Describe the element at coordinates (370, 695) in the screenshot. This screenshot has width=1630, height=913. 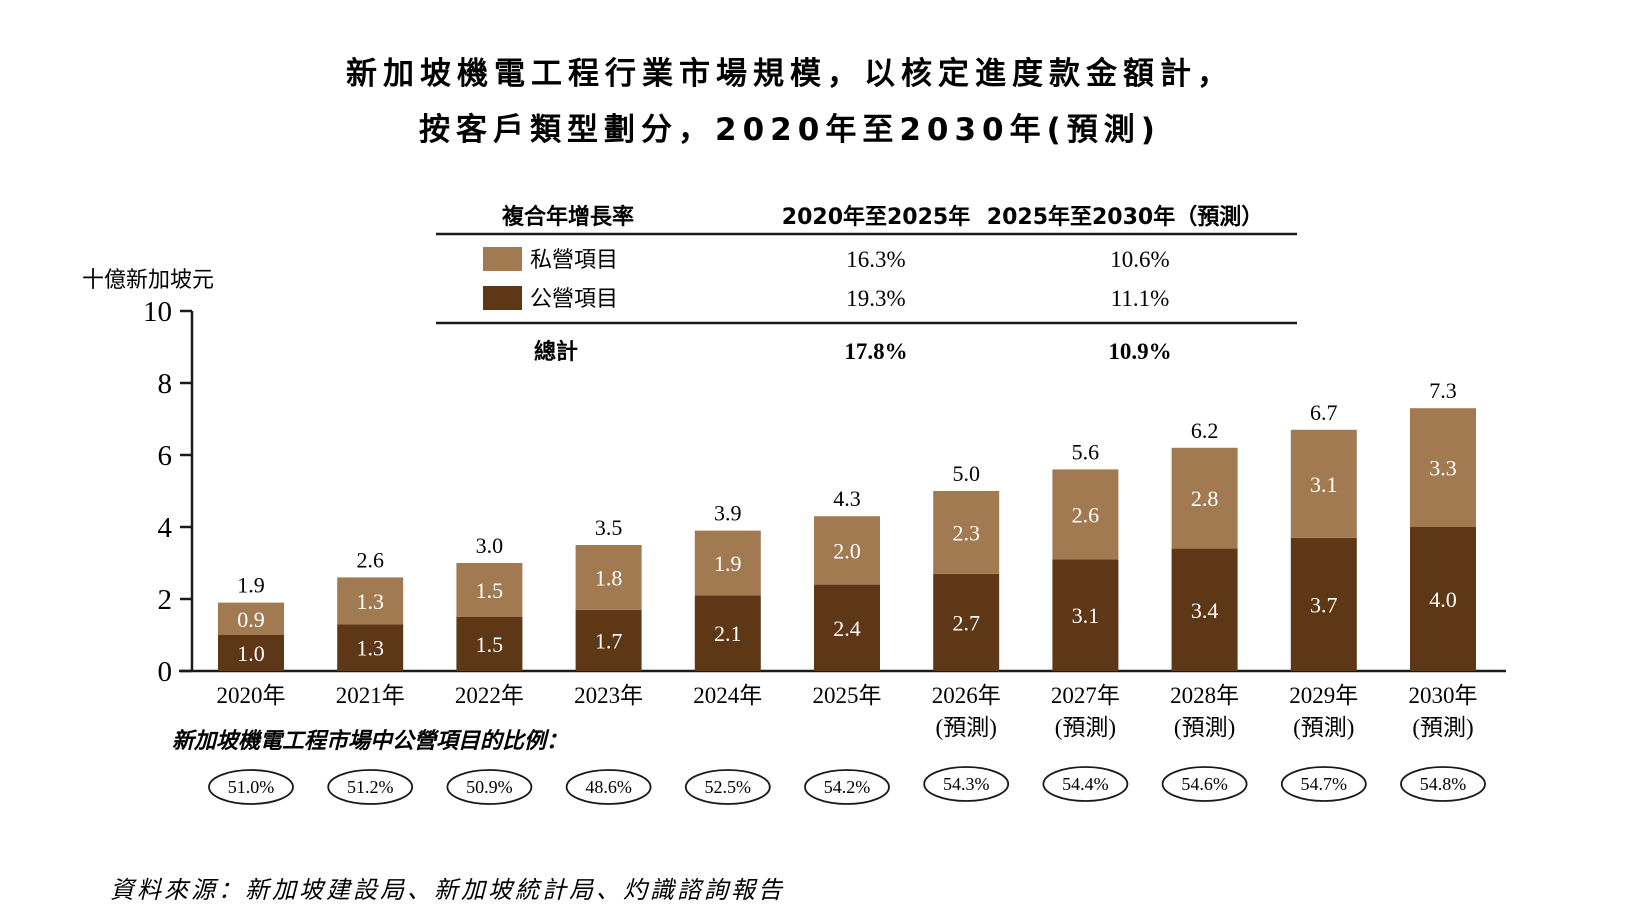
I see `x-tick-label-1: 2021年` at that location.